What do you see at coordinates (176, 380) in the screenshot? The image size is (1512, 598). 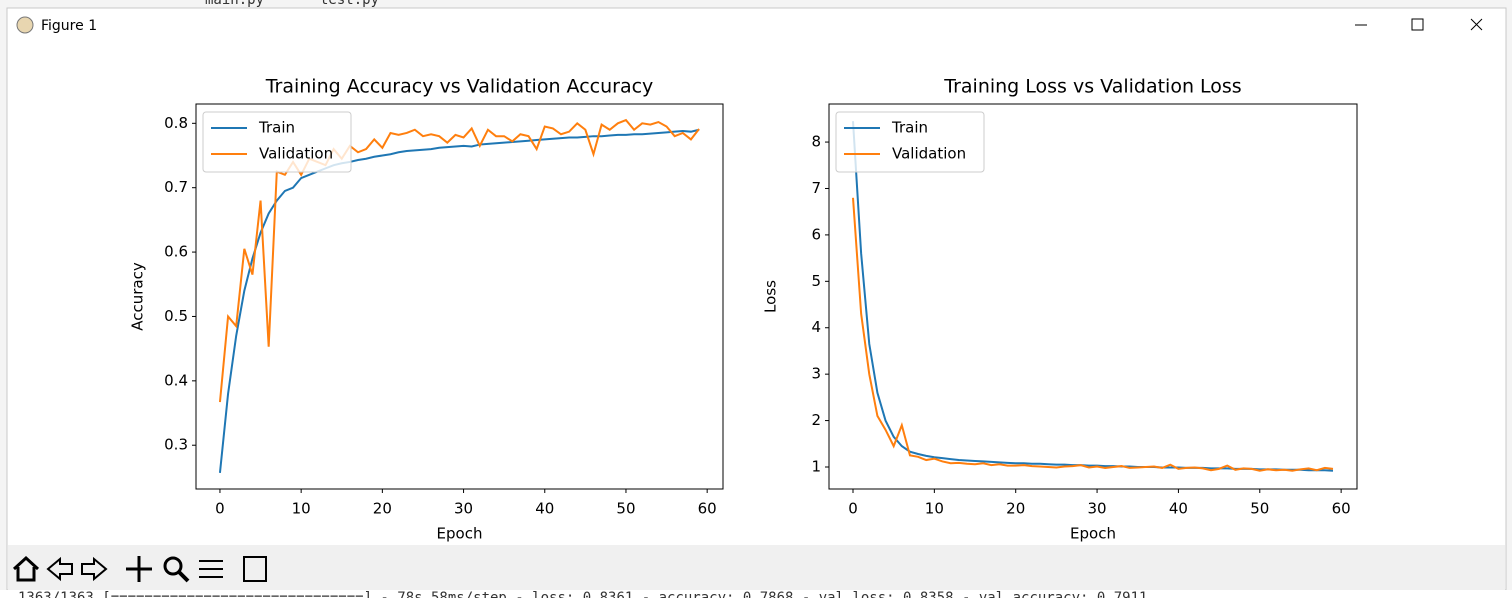 I see `y-tick-label: 0.4` at bounding box center [176, 380].